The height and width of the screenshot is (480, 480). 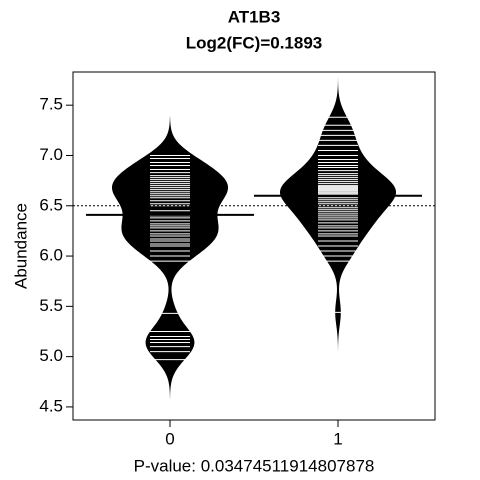 I want to click on y-axis-label: Abundance, so click(x=20, y=246).